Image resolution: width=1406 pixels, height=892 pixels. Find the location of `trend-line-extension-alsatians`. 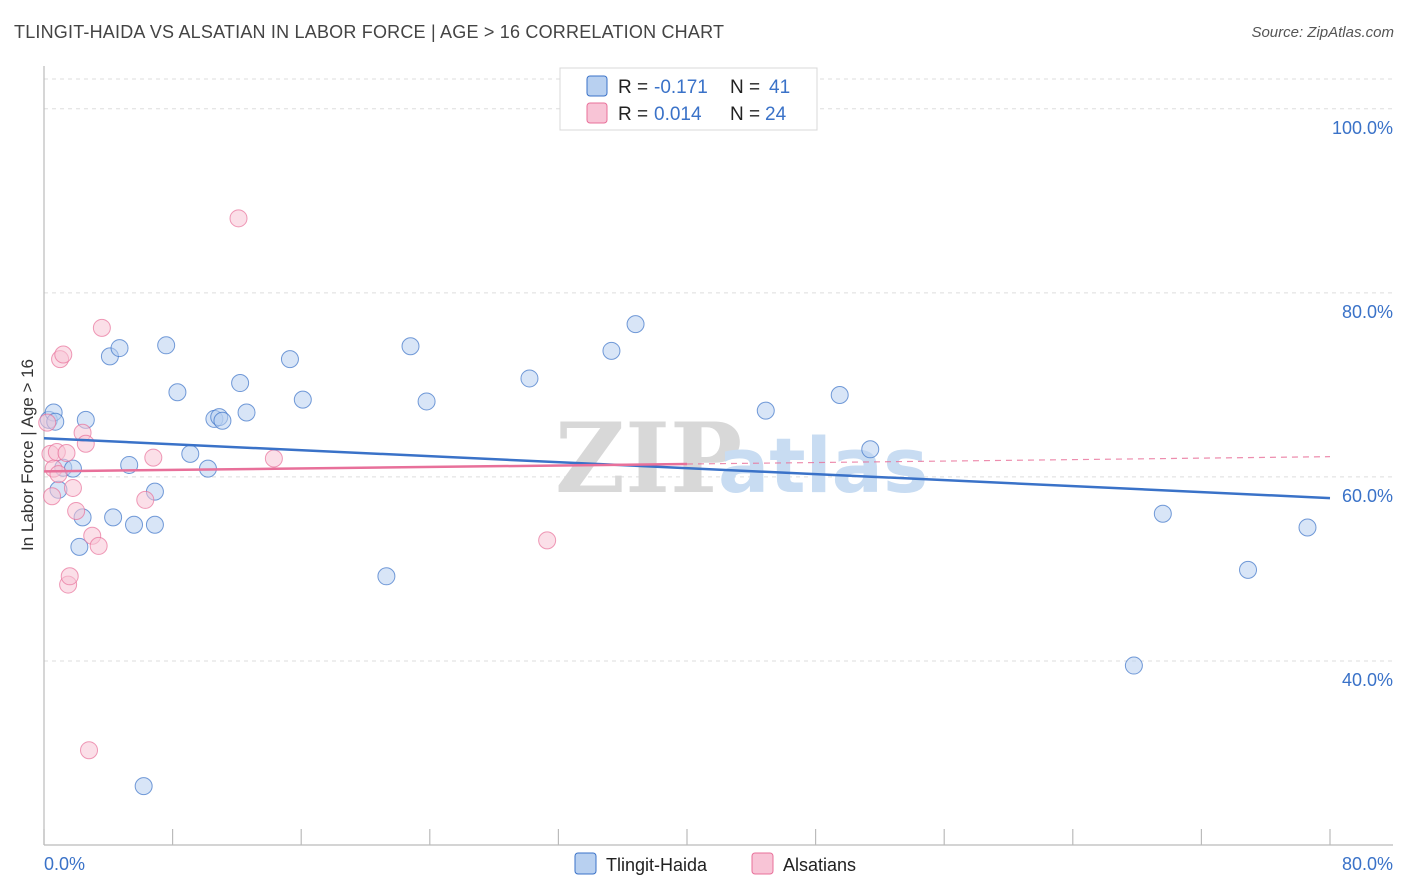

trend-line-extension-alsatians is located at coordinates (1008, 460).